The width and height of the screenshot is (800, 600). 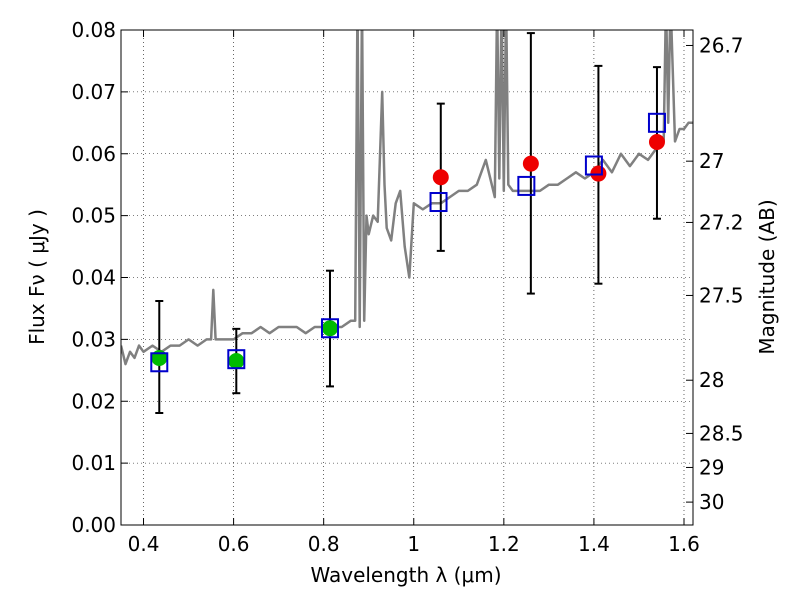 I want to click on y-tick-label: 0.04, so click(x=93, y=278).